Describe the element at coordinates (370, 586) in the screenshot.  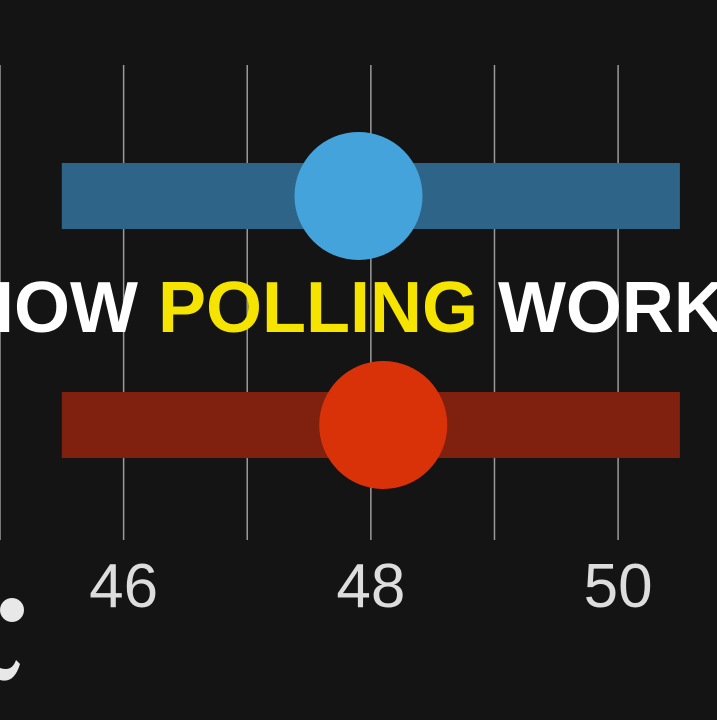
I see `x-tick-label: 48` at that location.